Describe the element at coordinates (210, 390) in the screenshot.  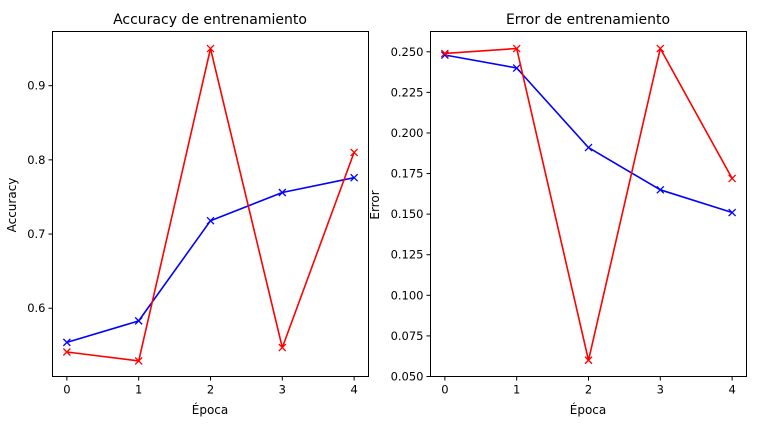
I see `accuracy-x-tick-label: 2` at that location.